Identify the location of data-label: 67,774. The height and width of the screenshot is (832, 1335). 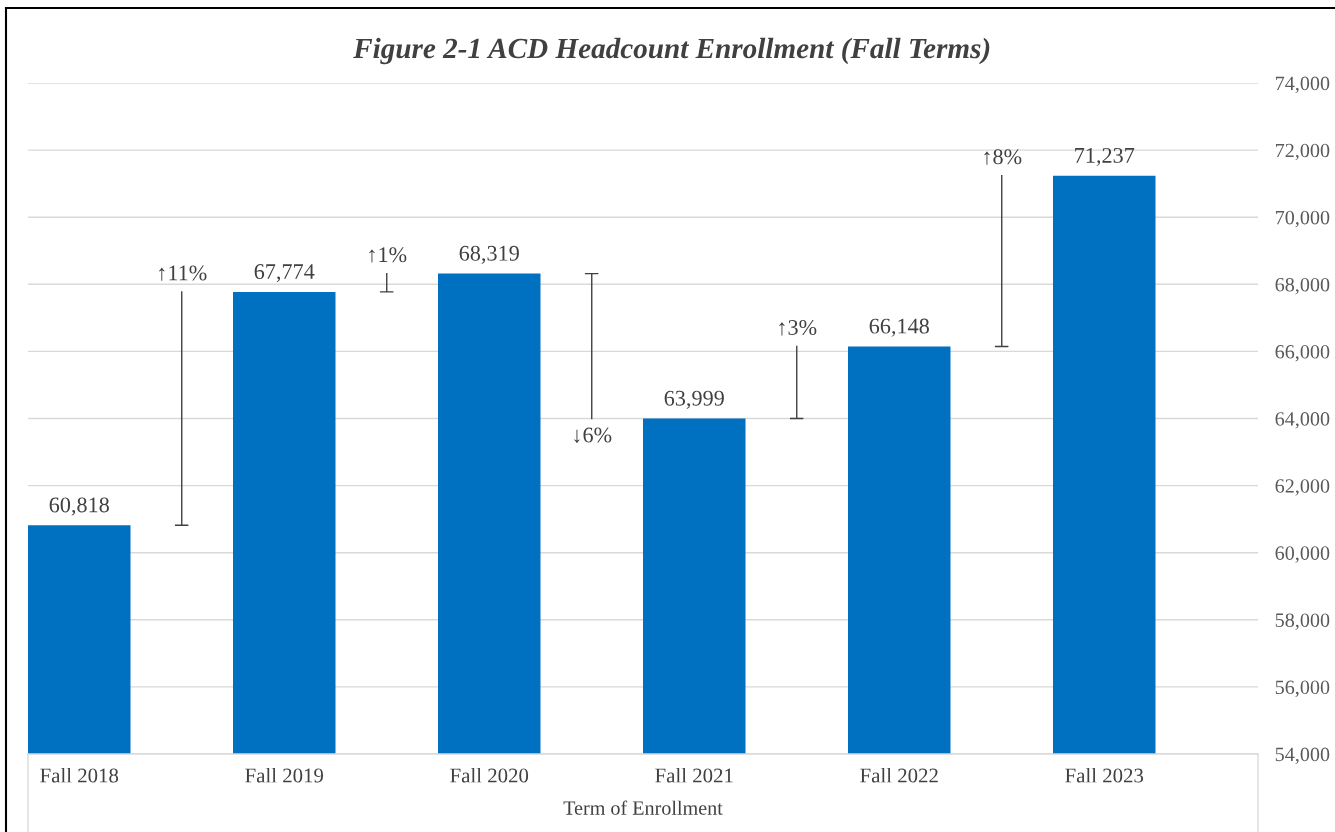
(284, 273).